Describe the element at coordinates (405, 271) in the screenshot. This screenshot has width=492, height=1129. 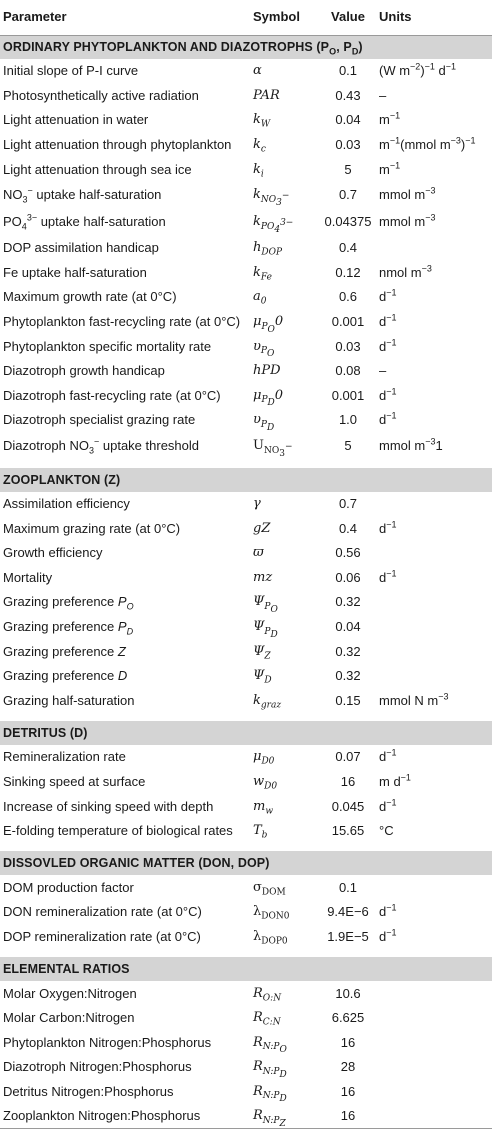
I see `units-cell: nmol m−3` at that location.